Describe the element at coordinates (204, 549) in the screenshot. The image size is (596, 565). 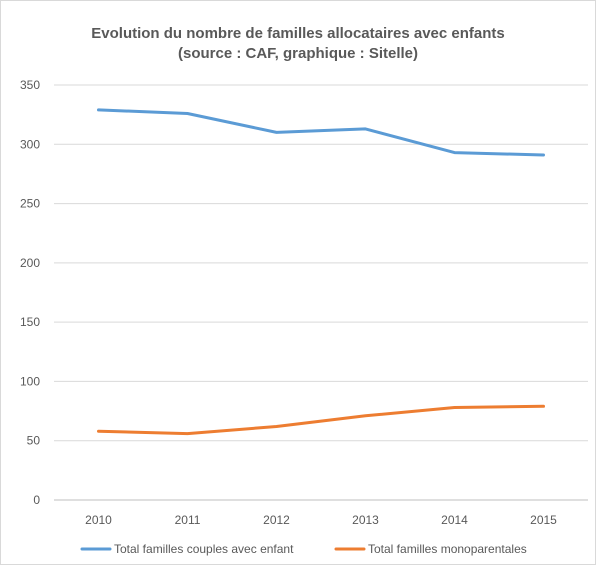
I see `legend-label: Total familles couples avec enfant` at that location.